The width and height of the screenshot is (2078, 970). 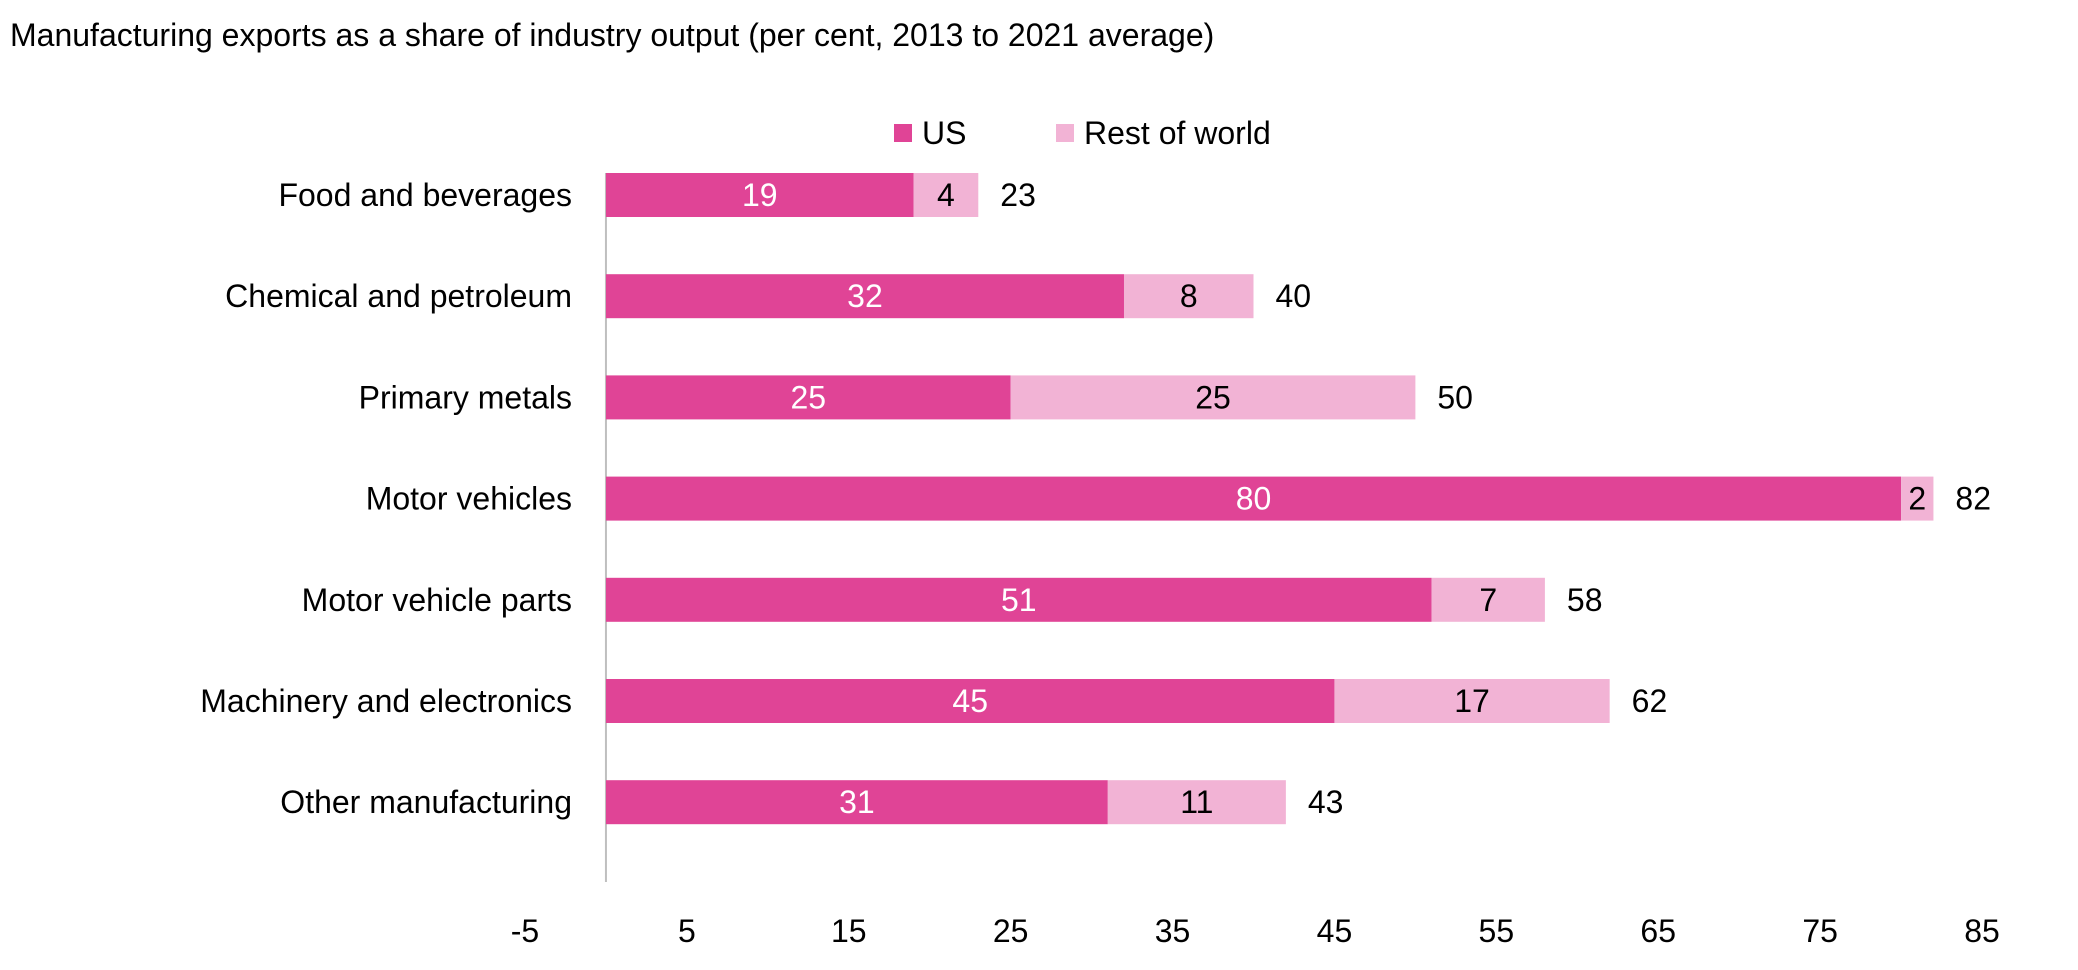 What do you see at coordinates (1973, 499) in the screenshot?
I see `total-label: 82` at bounding box center [1973, 499].